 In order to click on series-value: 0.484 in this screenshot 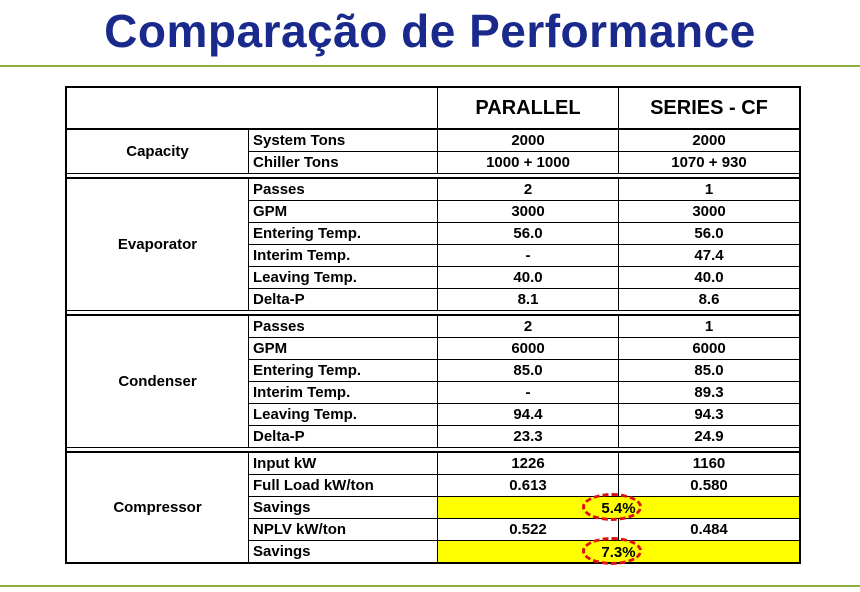, I will do `click(709, 529)`.